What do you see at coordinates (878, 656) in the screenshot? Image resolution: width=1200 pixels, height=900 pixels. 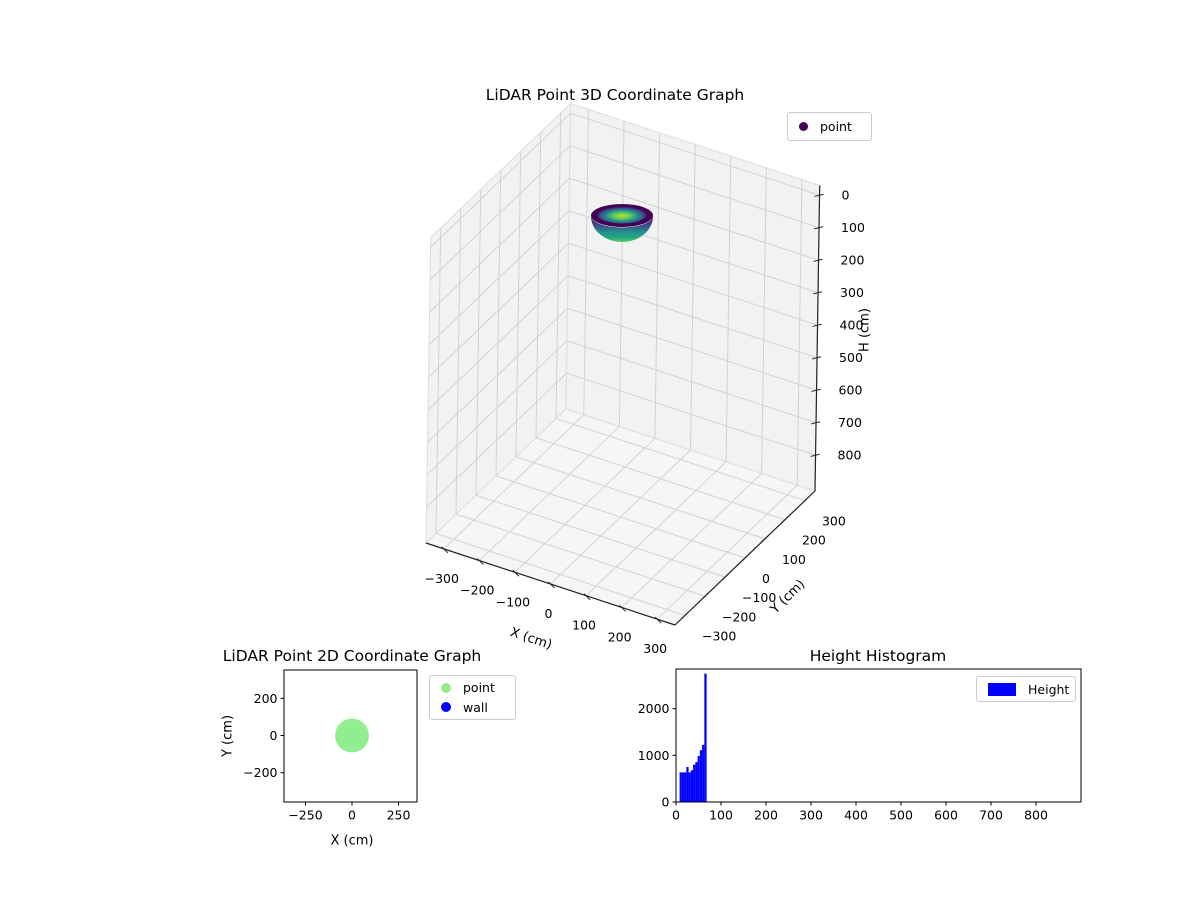 I see `hist-title: Height Histogram` at bounding box center [878, 656].